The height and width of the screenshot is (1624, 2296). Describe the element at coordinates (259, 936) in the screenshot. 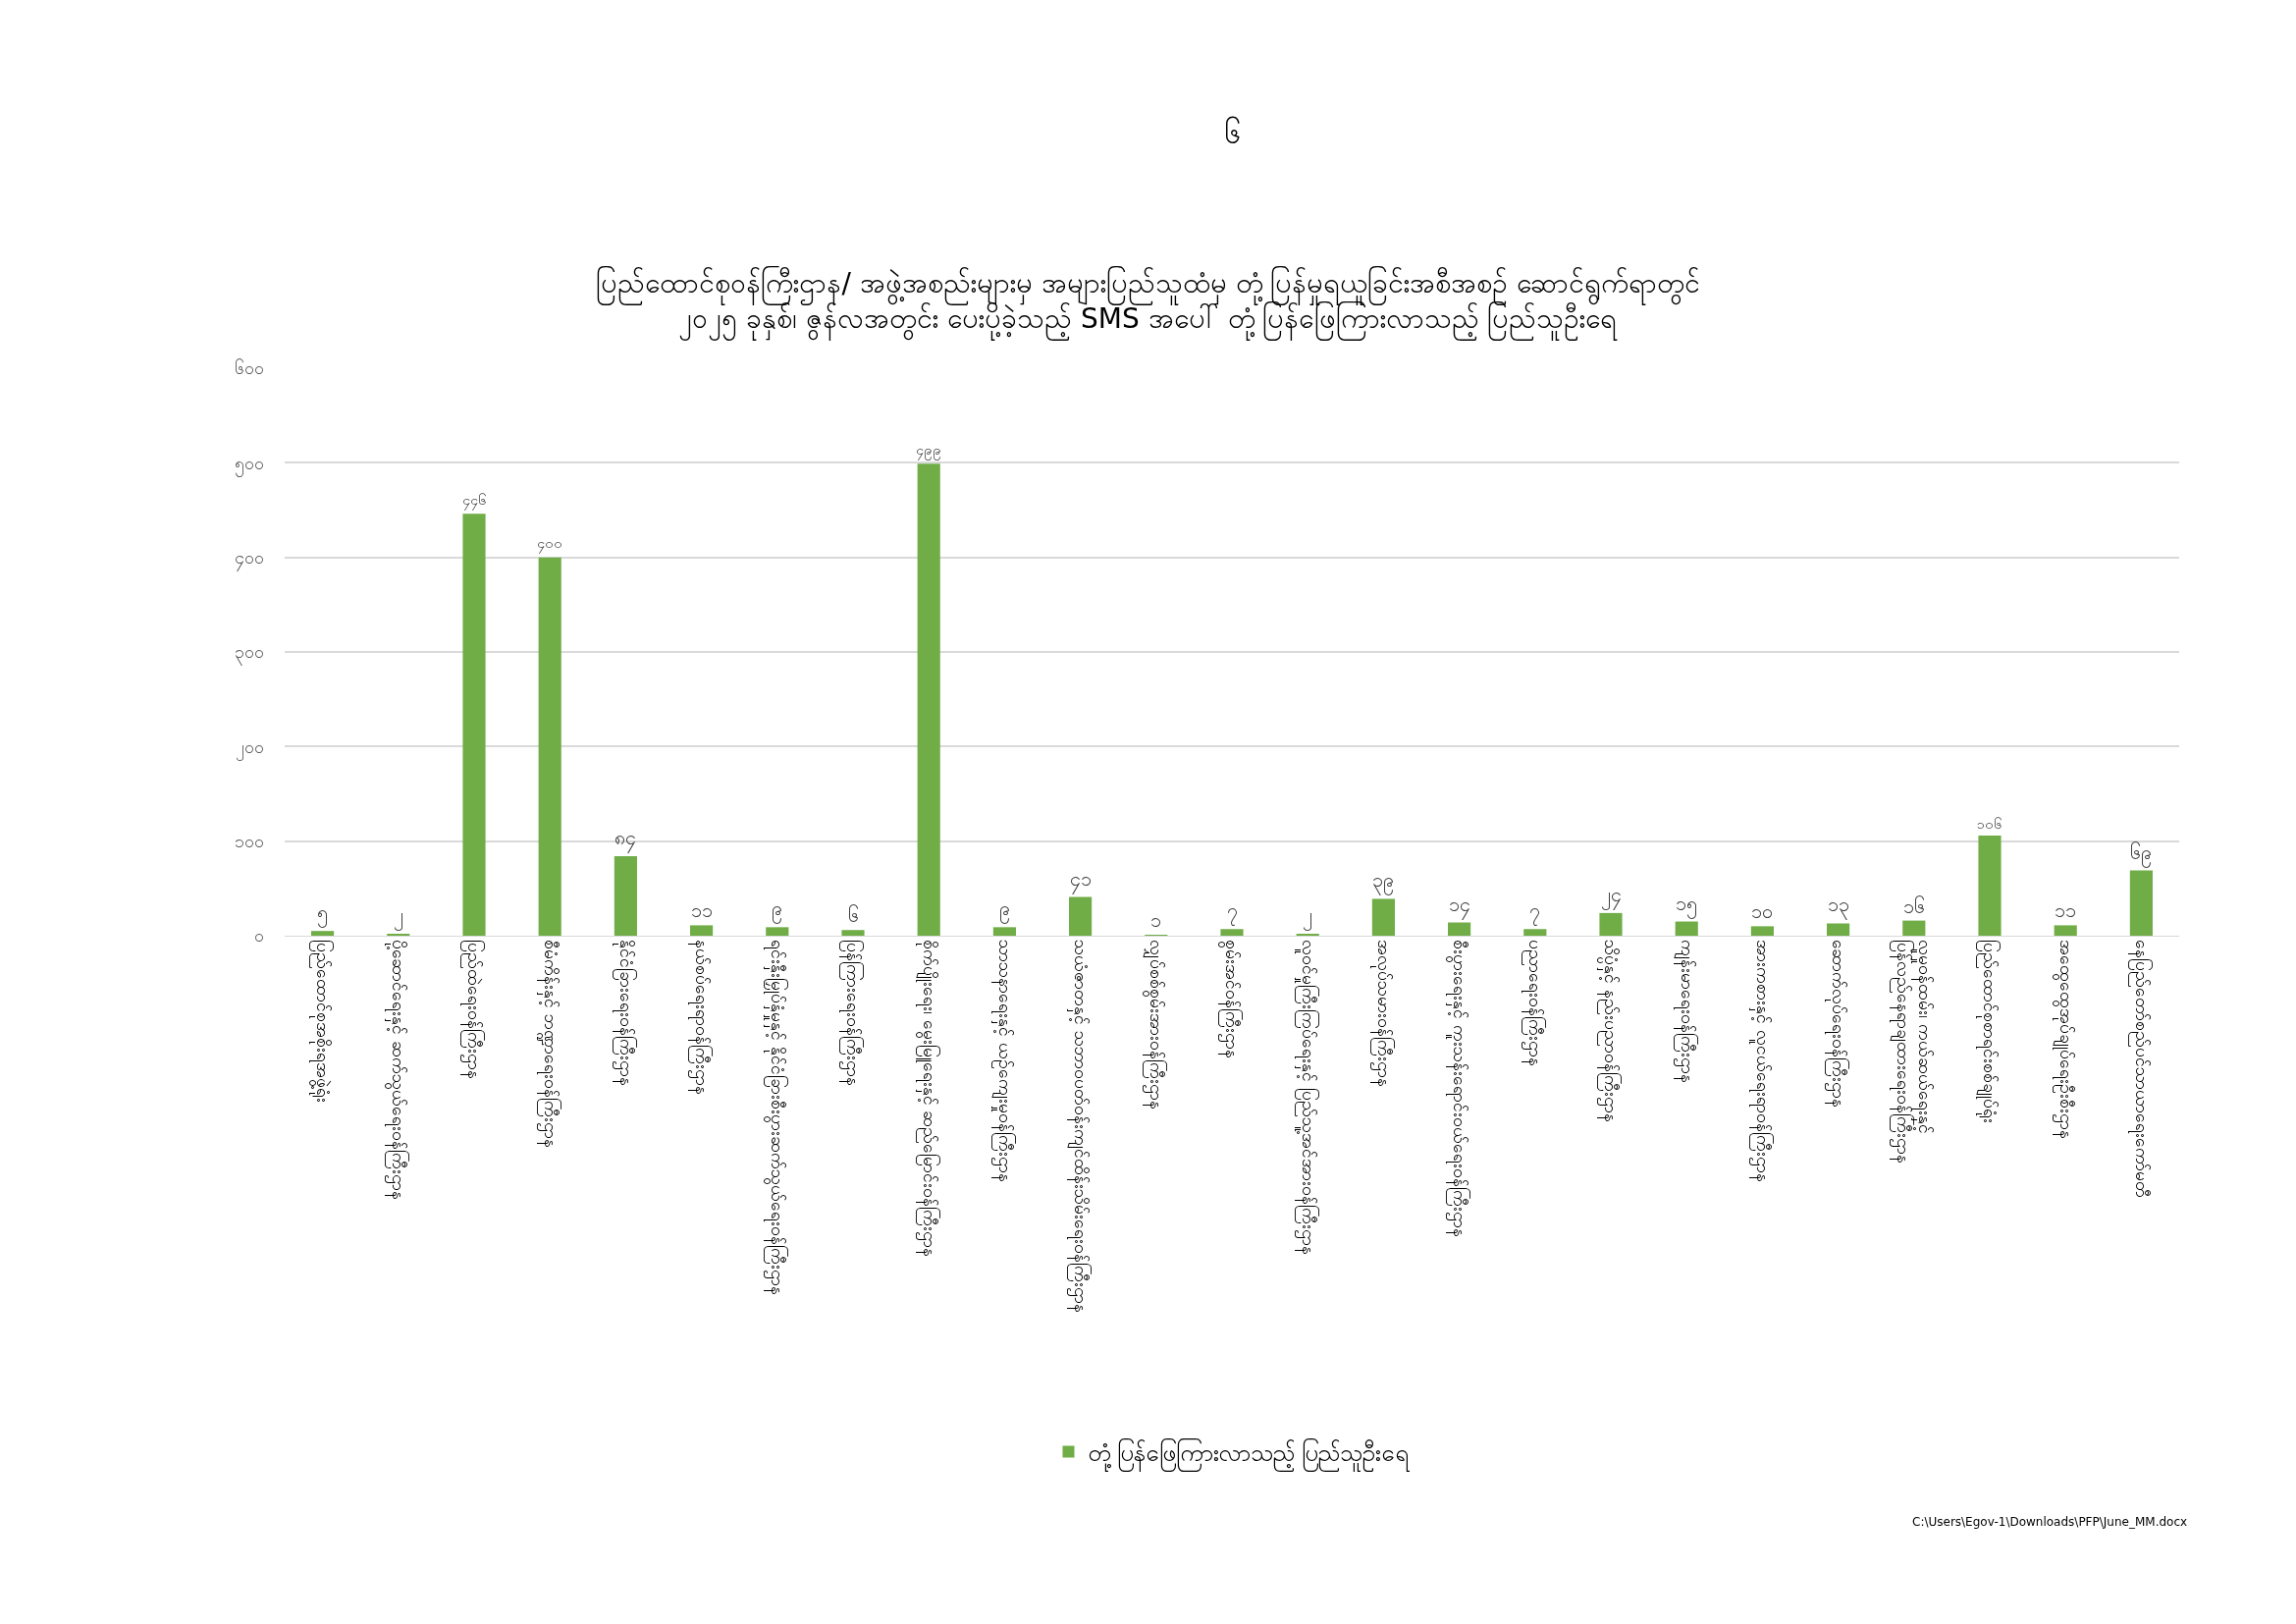

I see `y-tick-label: ၀` at that location.